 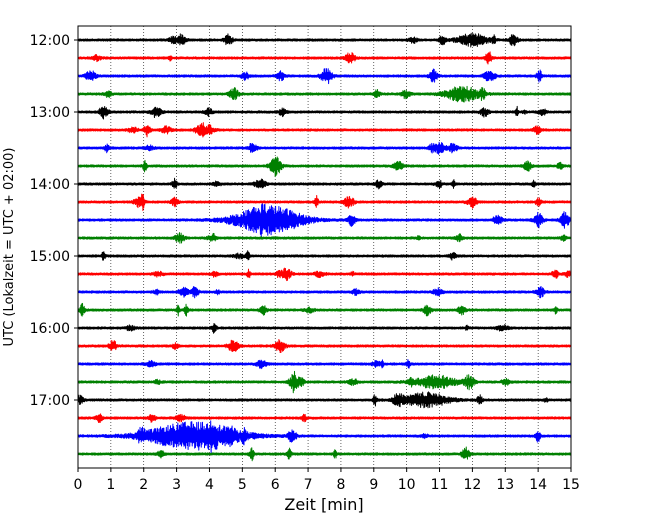 What do you see at coordinates (275, 485) in the screenshot?
I see `x-tick-label: 6` at bounding box center [275, 485].